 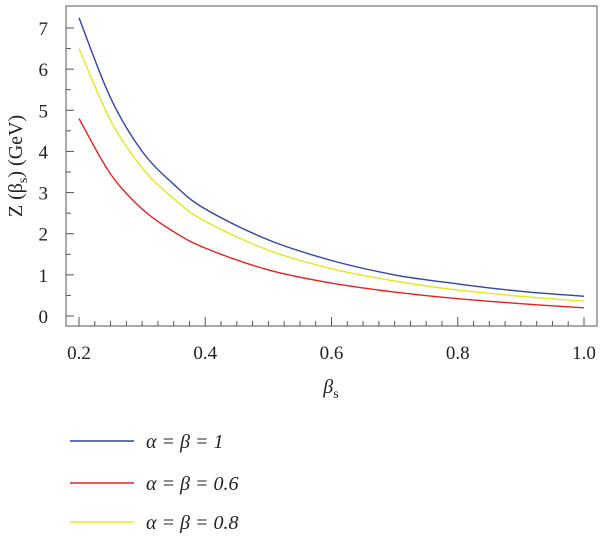 I want to click on x-axis-ticks: 0.2 0.4 0.6 0.8 1.0, so click(x=331, y=340).